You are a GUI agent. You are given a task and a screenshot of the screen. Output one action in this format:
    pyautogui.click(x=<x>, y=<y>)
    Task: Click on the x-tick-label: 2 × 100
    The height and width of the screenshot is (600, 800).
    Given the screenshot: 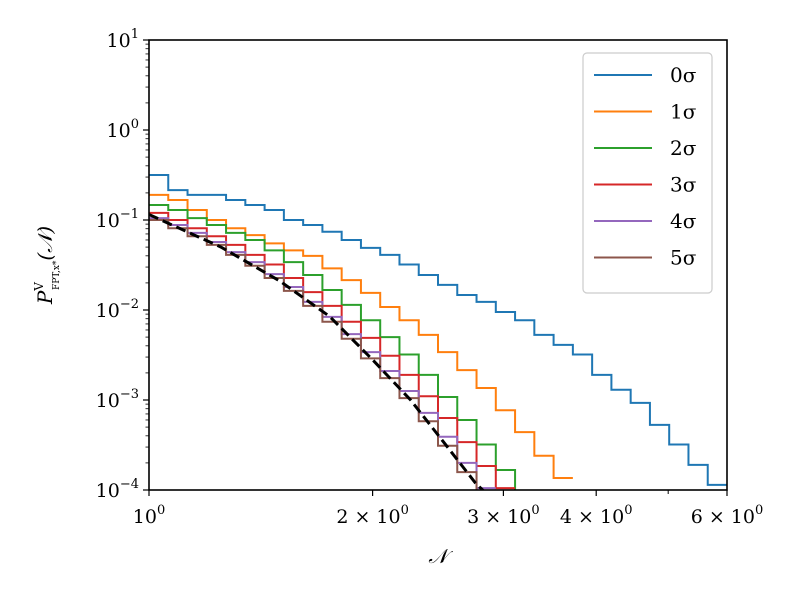 What is the action you would take?
    pyautogui.click(x=372, y=515)
    